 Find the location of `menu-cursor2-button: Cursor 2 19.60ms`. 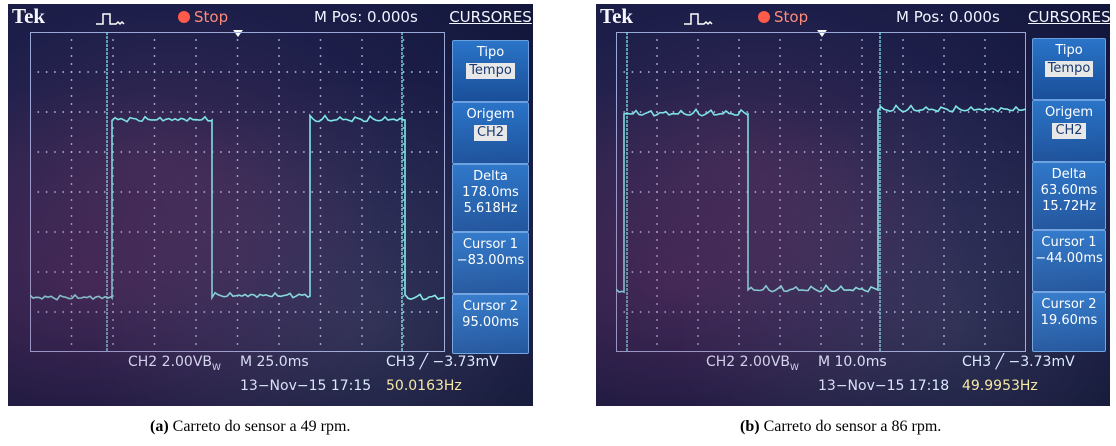

menu-cursor2-button: Cursor 2 19.60ms is located at coordinates (1069, 322).